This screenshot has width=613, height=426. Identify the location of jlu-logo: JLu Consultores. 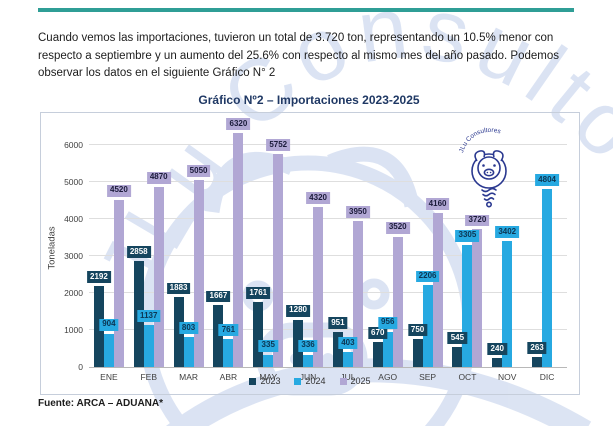
(482, 167).